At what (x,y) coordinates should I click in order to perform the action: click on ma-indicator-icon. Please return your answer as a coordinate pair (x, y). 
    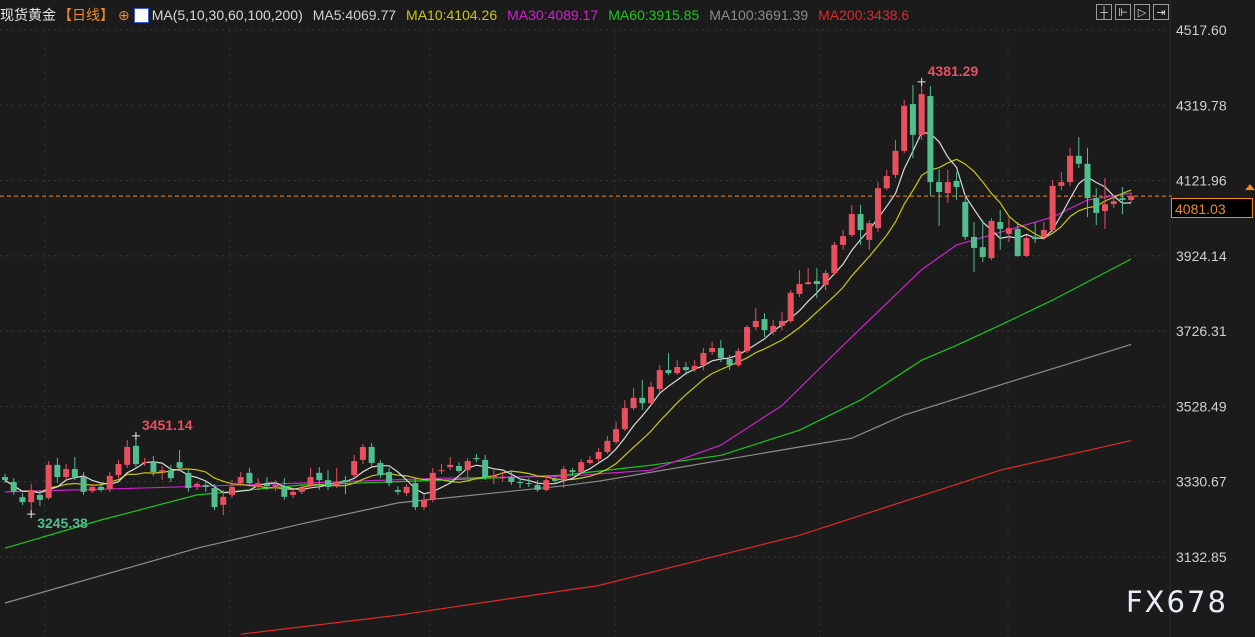
    Looking at the image, I should click on (141, 15).